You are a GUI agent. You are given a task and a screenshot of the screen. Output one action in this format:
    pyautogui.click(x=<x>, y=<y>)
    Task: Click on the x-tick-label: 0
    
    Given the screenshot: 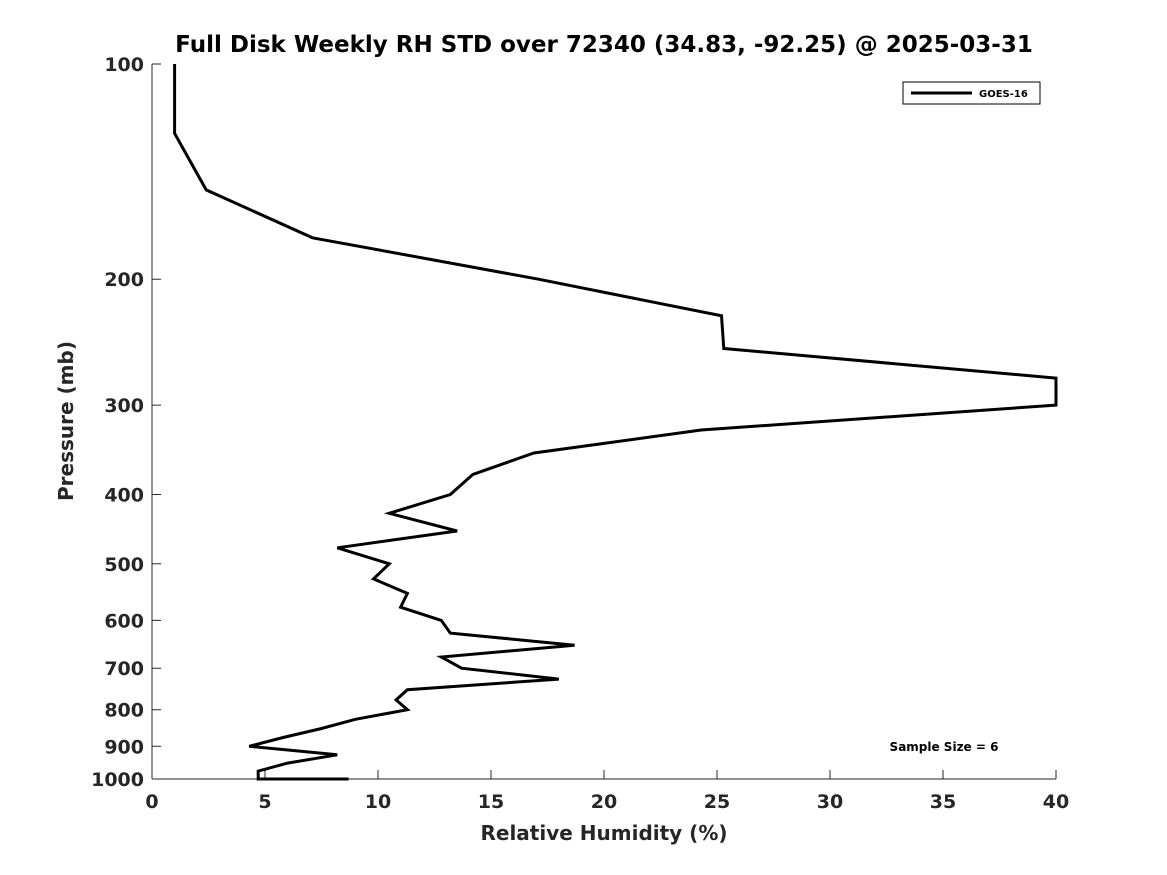 What is the action you would take?
    pyautogui.click(x=151, y=802)
    